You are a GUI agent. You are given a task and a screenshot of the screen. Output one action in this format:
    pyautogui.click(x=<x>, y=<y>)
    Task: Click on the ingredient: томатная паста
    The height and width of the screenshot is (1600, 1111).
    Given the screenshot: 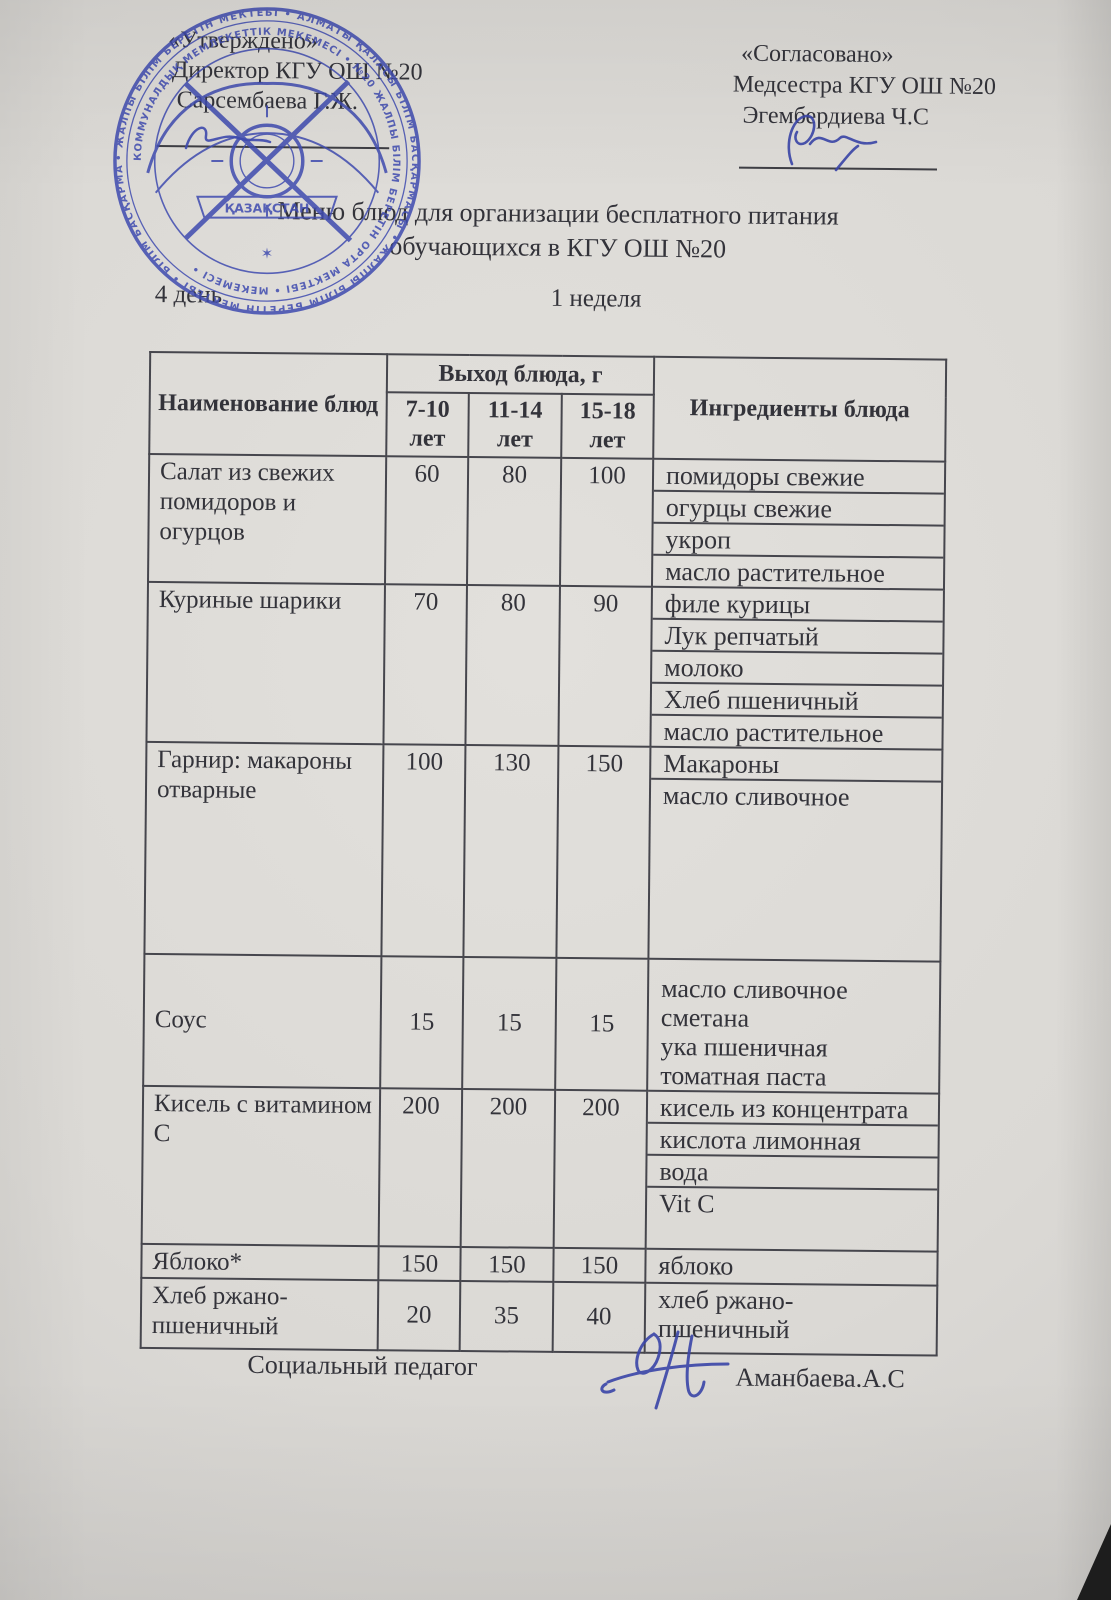 What is the action you would take?
    pyautogui.click(x=743, y=1076)
    